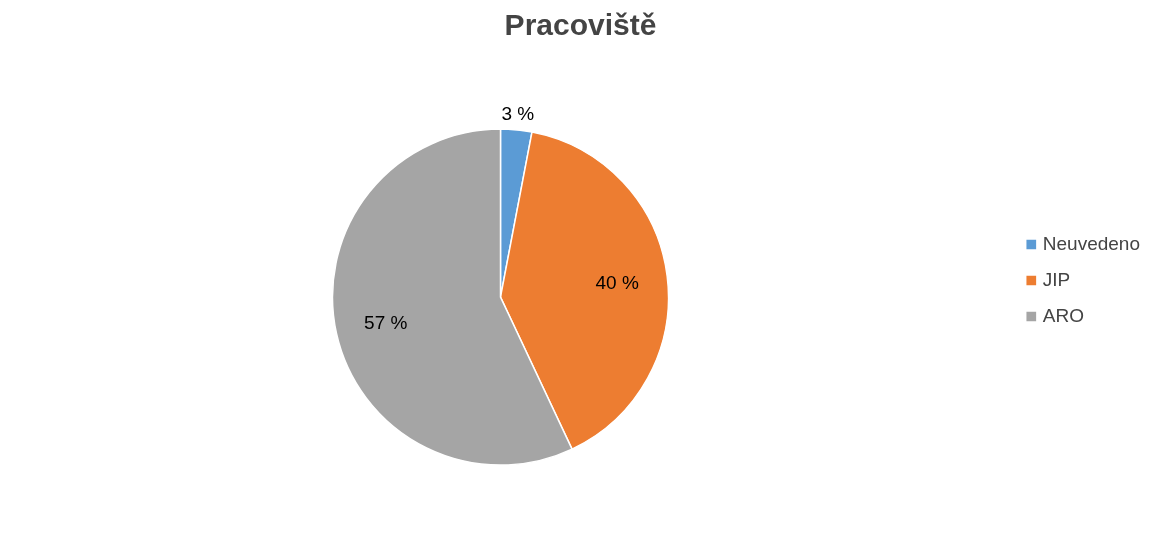  Describe the element at coordinates (1091, 244) in the screenshot. I see `legend-label: Neuvedeno` at that location.